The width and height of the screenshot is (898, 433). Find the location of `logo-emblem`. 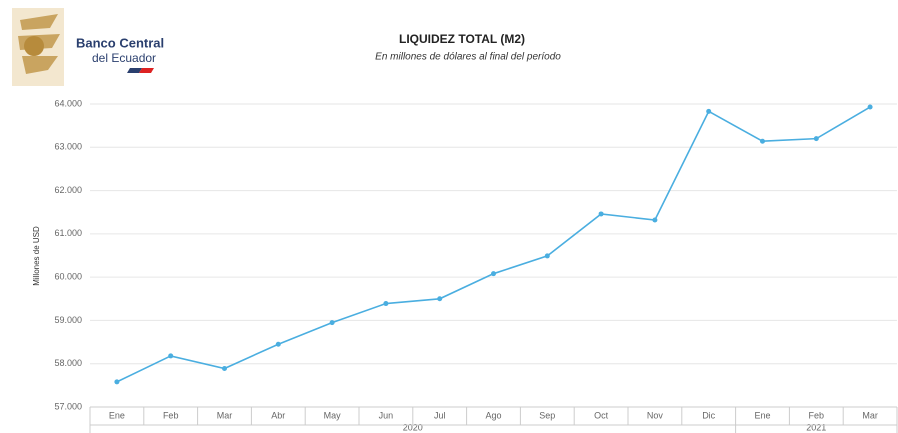

logo-emblem is located at coordinates (38, 47).